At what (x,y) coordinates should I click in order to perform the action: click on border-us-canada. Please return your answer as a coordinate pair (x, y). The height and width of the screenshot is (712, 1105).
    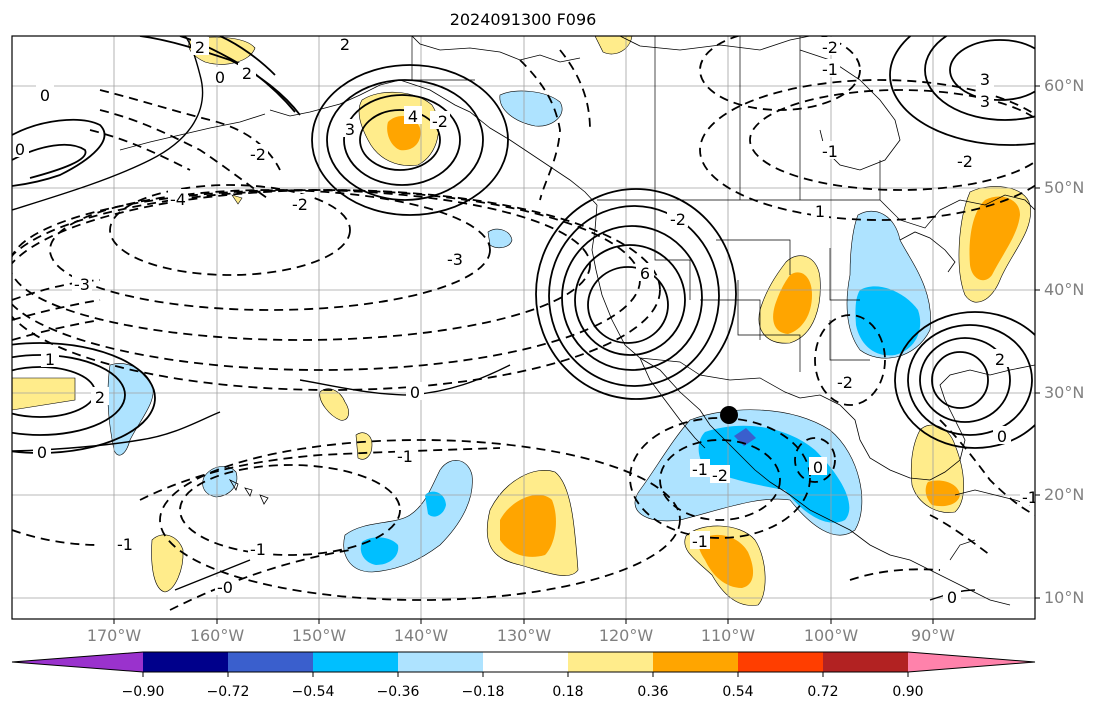
    Looking at the image, I should click on (769, 214).